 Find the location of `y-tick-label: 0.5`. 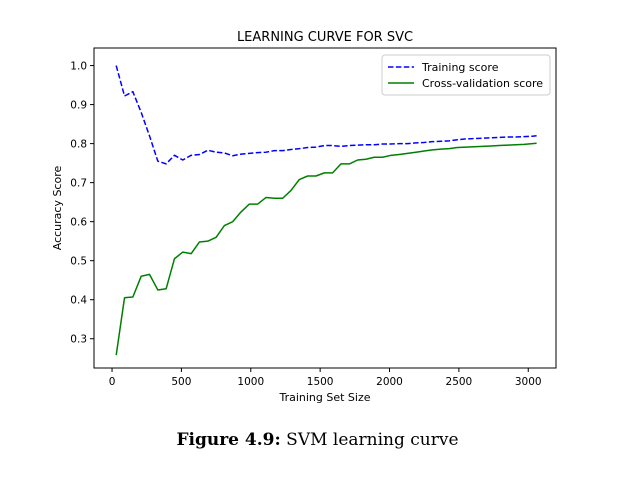

y-tick-label: 0.5 is located at coordinates (78, 261).